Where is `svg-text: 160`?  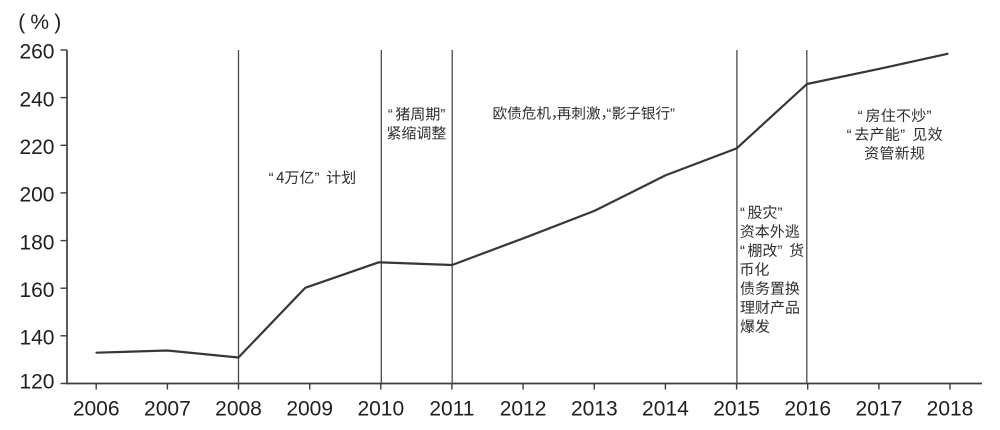
svg-text: 160 is located at coordinates (36, 290).